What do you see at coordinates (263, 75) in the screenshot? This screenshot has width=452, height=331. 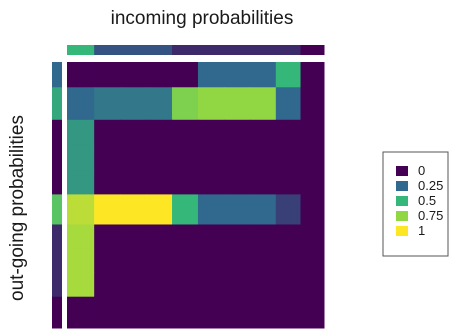 I see `heatmap-cell-r0-c7` at bounding box center [263, 75].